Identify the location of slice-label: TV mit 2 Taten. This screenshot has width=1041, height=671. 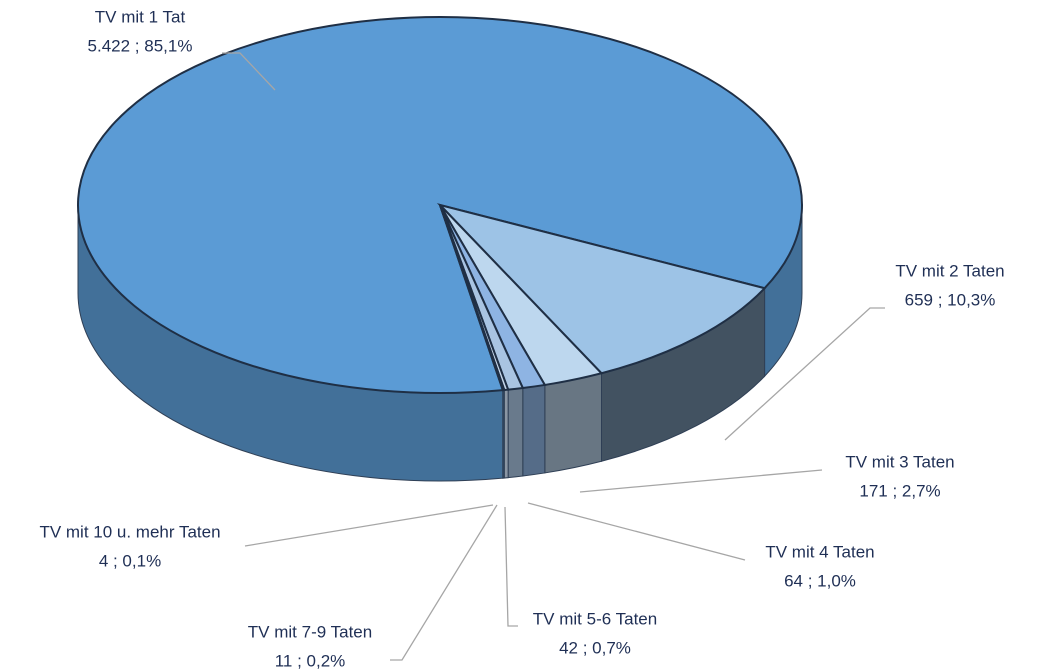
(949, 270).